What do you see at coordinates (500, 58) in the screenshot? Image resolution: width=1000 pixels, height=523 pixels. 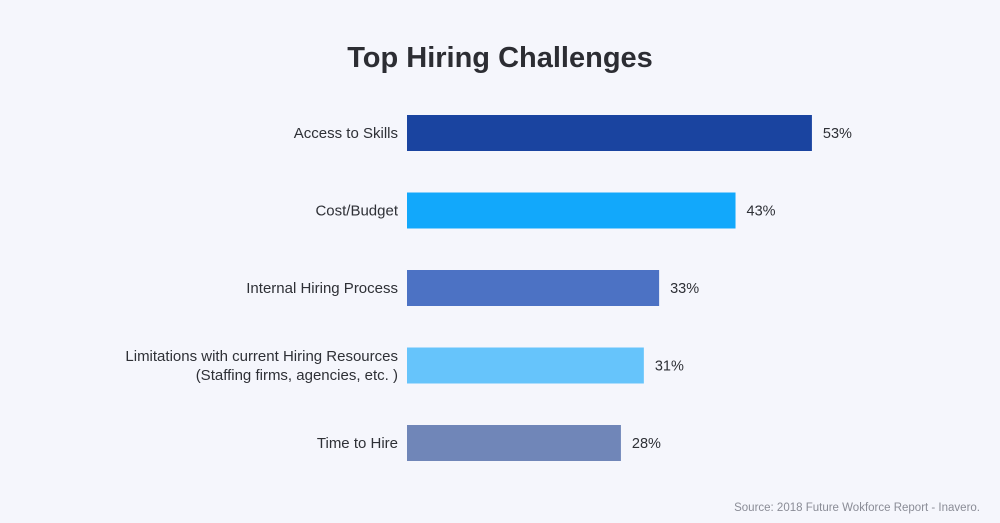 I see `chart-title: Top Hiring Challenges` at bounding box center [500, 58].